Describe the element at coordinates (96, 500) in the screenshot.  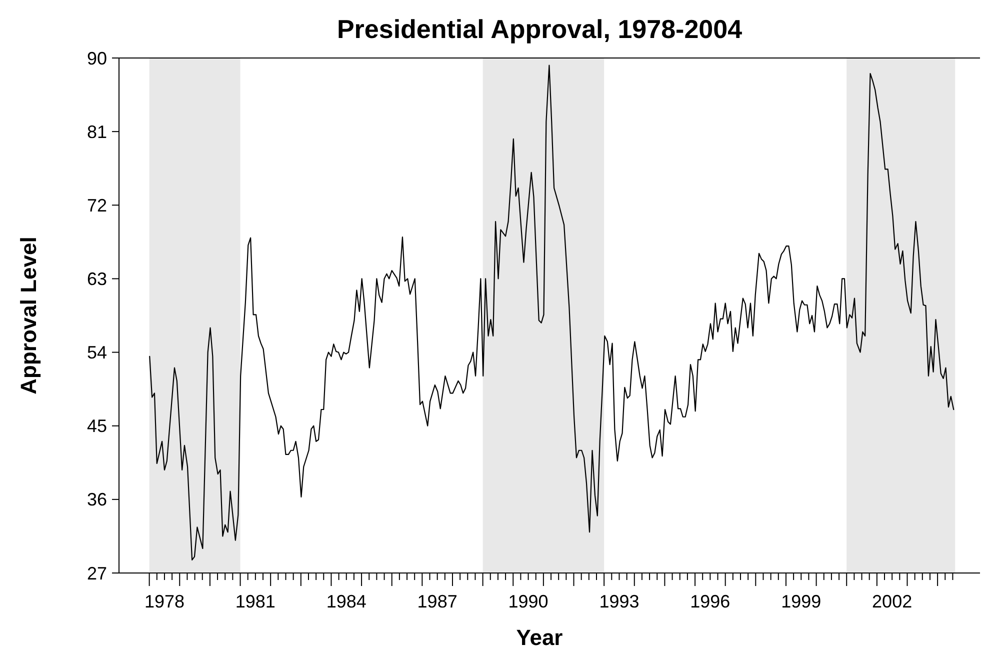
I see `y-tick-label: 36` at that location.